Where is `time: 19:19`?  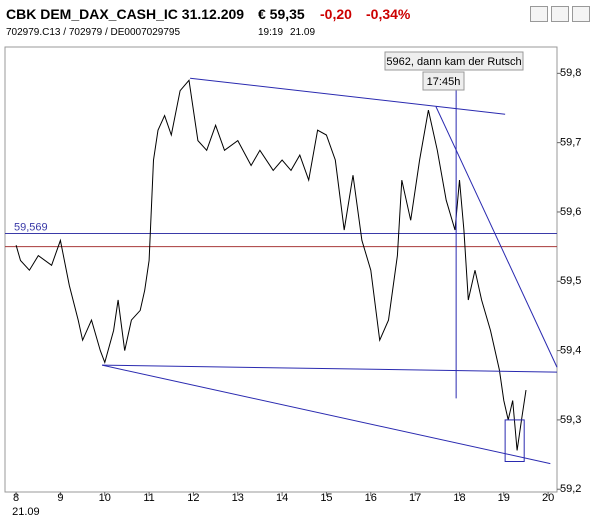 time: 19:19 is located at coordinates (271, 32).